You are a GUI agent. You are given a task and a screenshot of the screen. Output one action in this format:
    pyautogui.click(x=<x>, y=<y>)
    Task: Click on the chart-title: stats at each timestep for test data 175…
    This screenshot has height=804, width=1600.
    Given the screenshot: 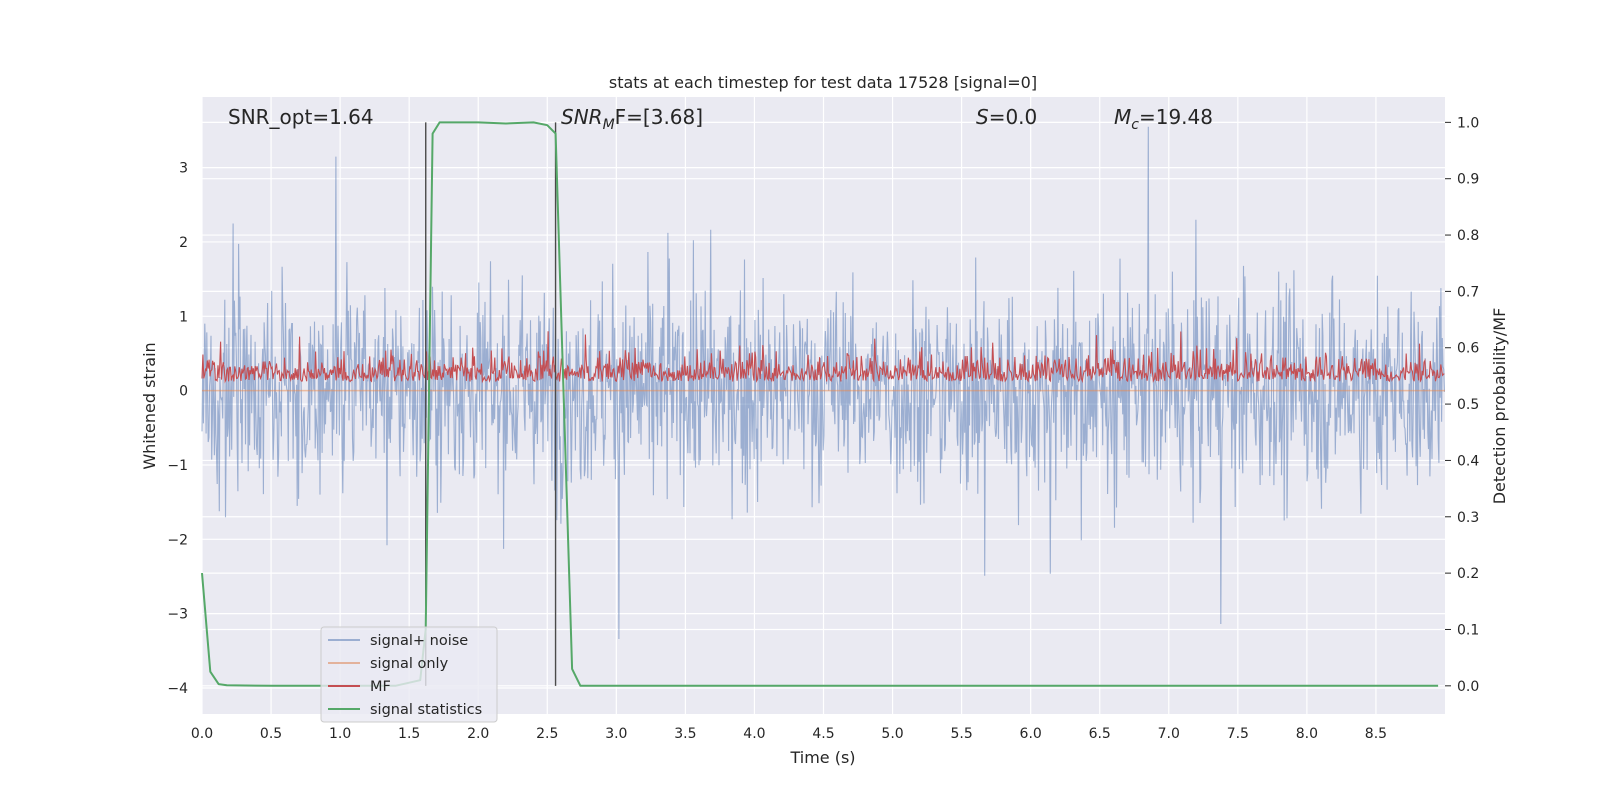 What is the action you would take?
    pyautogui.click(x=823, y=82)
    